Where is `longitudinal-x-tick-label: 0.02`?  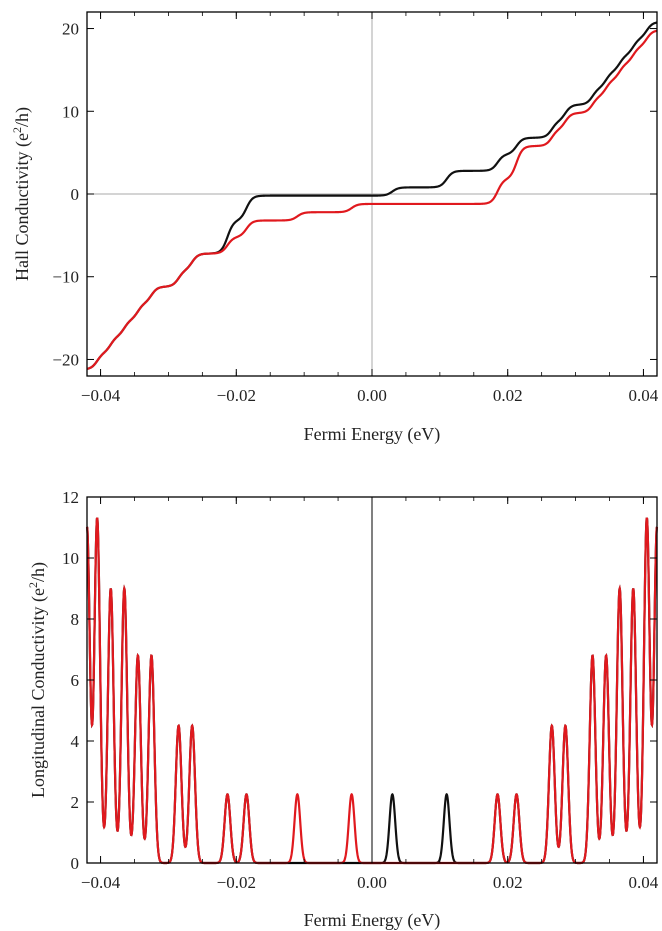 longitudinal-x-tick-label: 0.02 is located at coordinates (508, 882).